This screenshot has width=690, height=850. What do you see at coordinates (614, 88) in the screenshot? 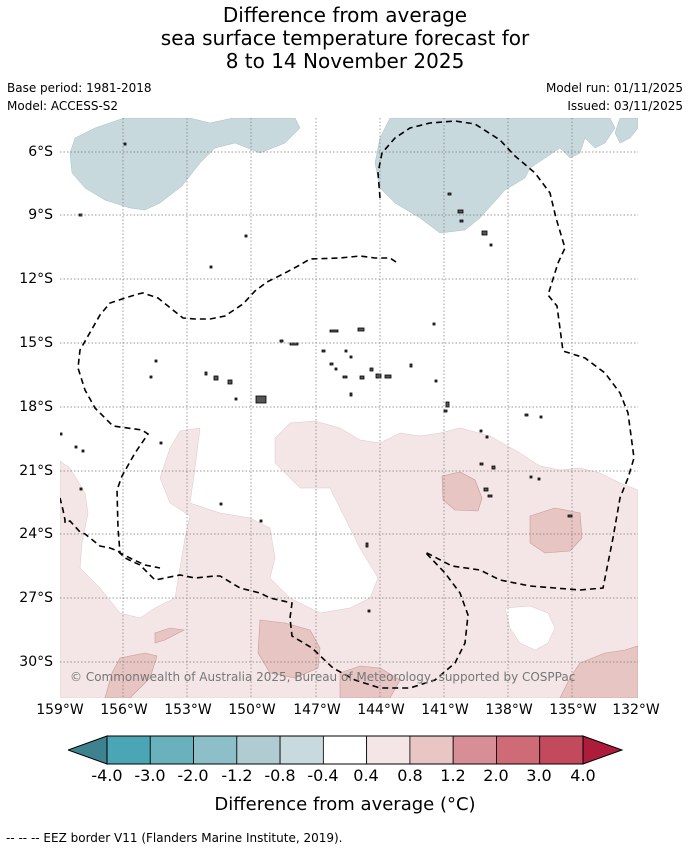
I see `model-run: Model run: 01/11/2025` at bounding box center [614, 88].